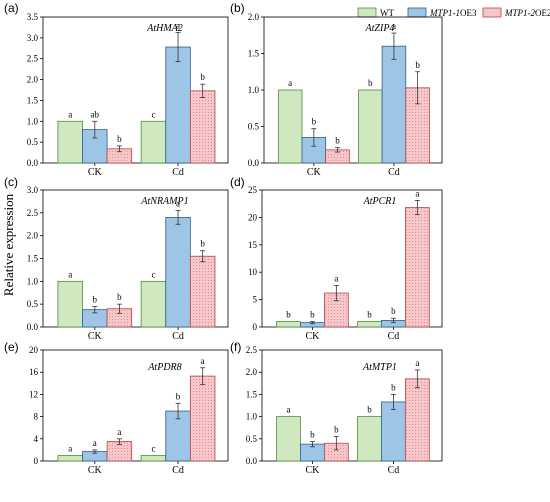 The image size is (550, 502). Describe the element at coordinates (253, 272) in the screenshot. I see `y-tick-label: 10` at that location.